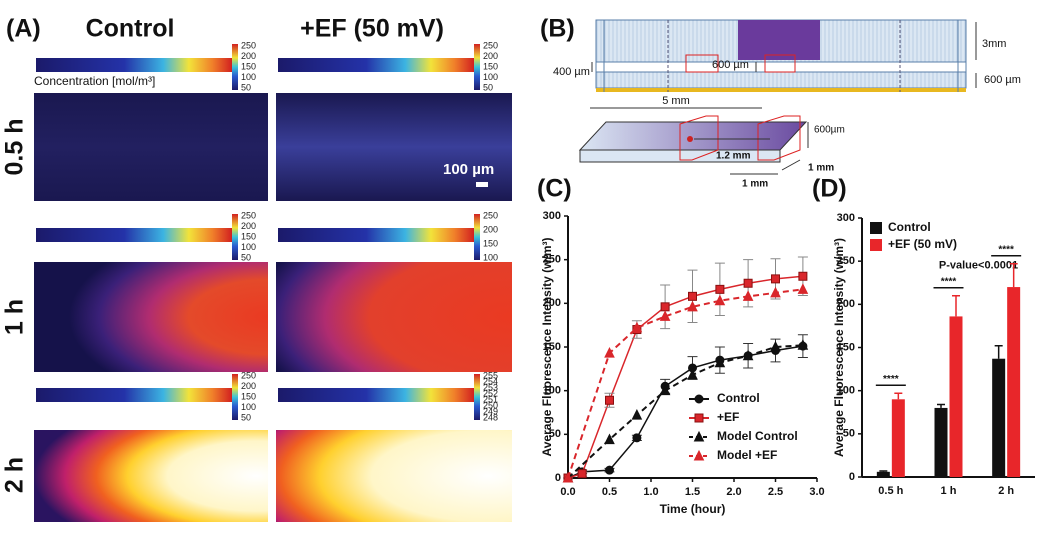 The width and height of the screenshot is (1050, 534). What do you see at coordinates (15, 147) in the screenshot?
I see `row-title: 0.5 h` at bounding box center [15, 147].